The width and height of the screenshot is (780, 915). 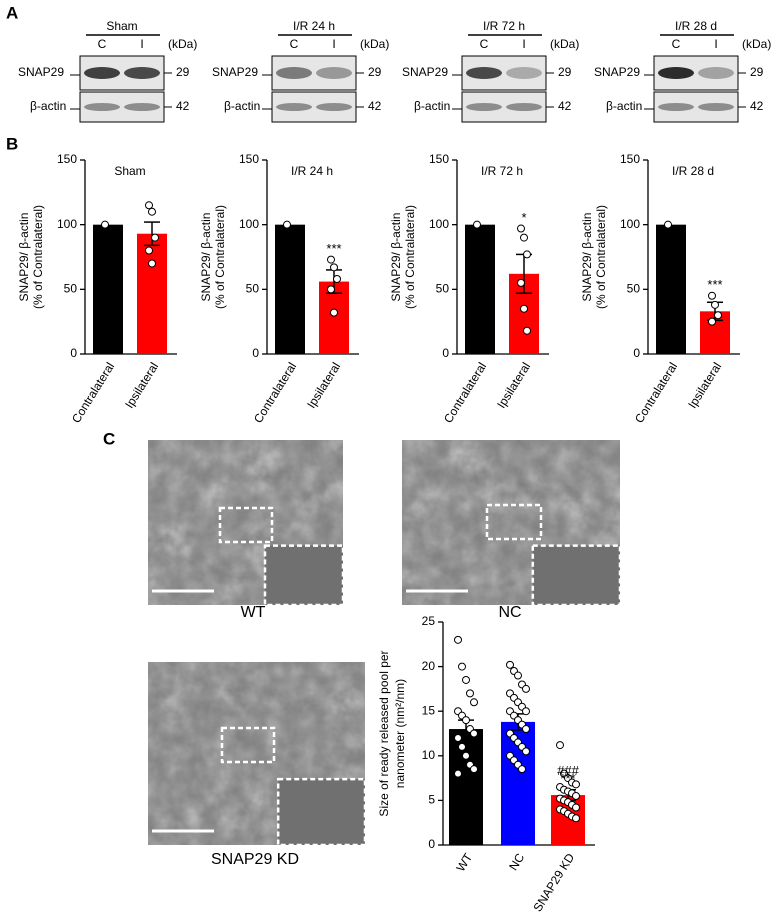 I want to click on y-tick-label: 10, so click(x=429, y=755).